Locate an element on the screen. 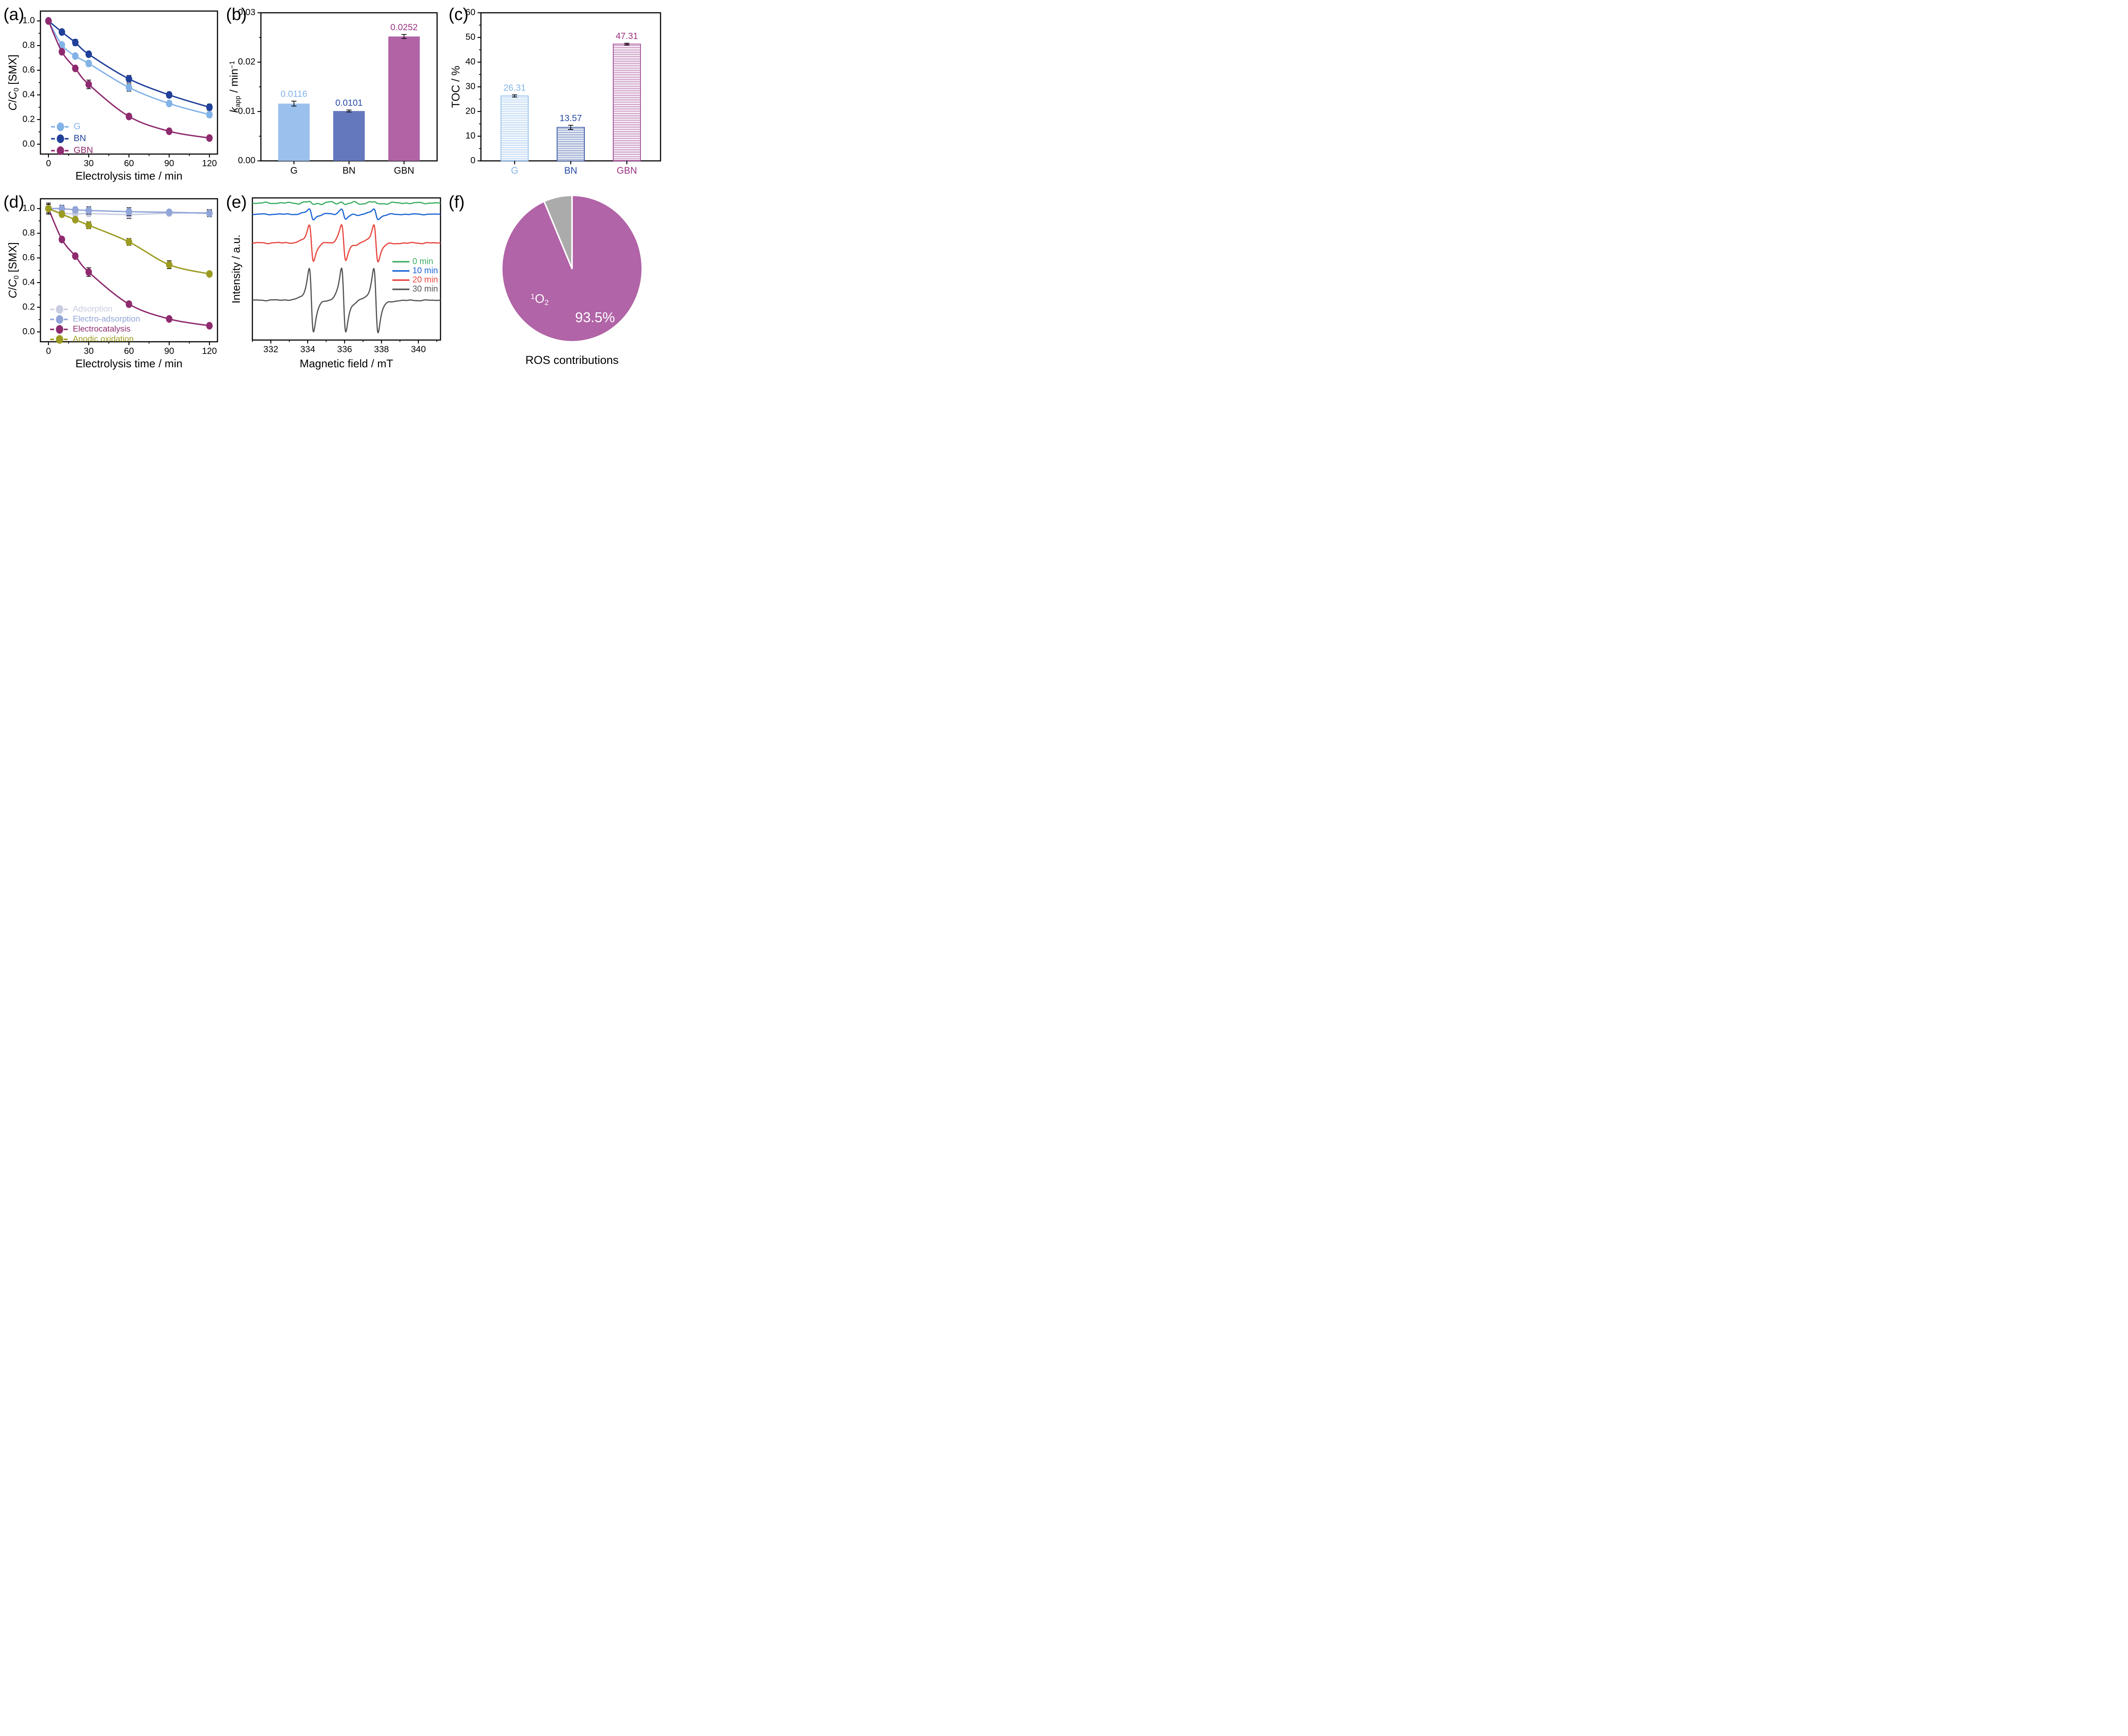 The image size is (2128, 1736). svg-text: 50 is located at coordinates (470, 37).